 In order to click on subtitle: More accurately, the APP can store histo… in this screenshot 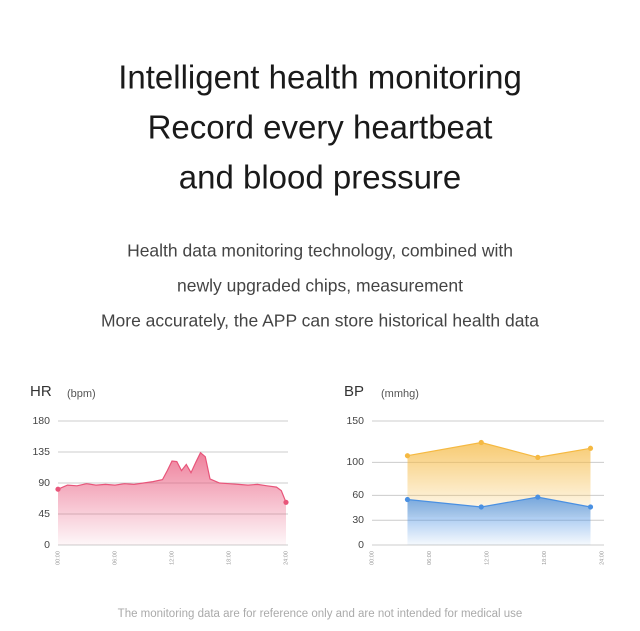, I will do `click(320, 321)`.